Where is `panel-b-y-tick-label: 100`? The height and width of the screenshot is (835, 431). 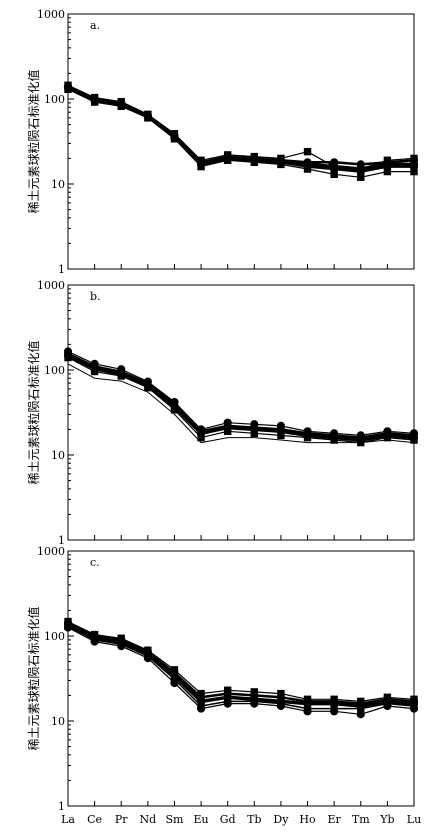
panel-b-y-tick-label: 100 is located at coordinates (54, 370).